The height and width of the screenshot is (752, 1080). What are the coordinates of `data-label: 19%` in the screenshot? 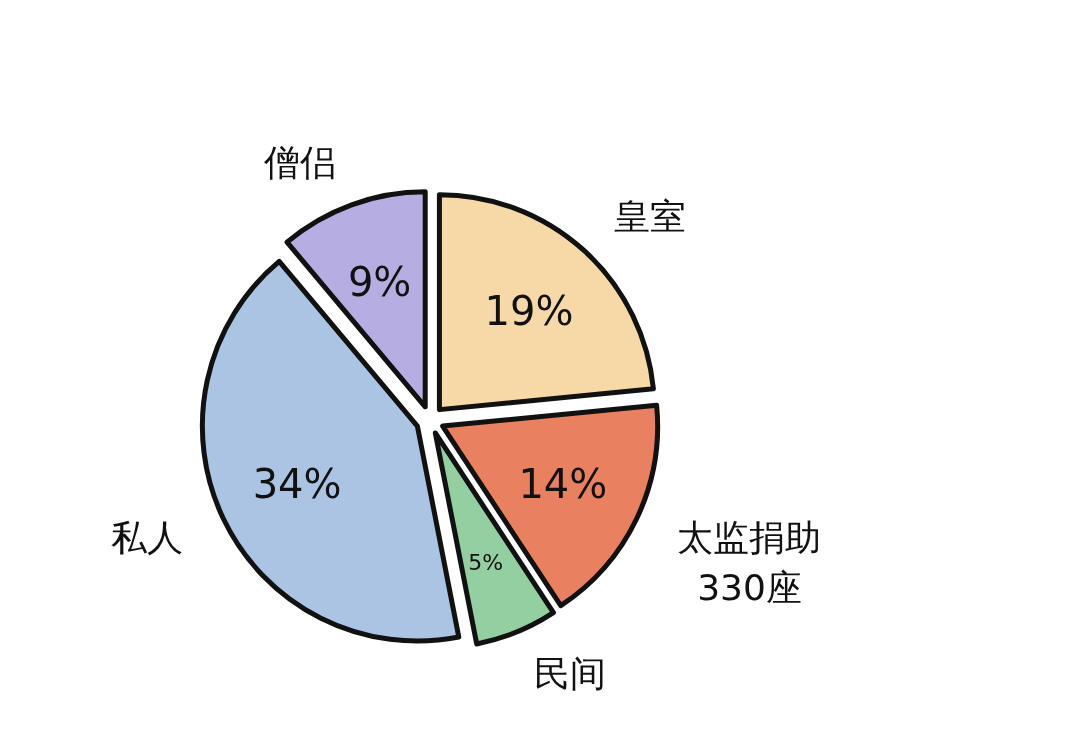 It's located at (529, 310).